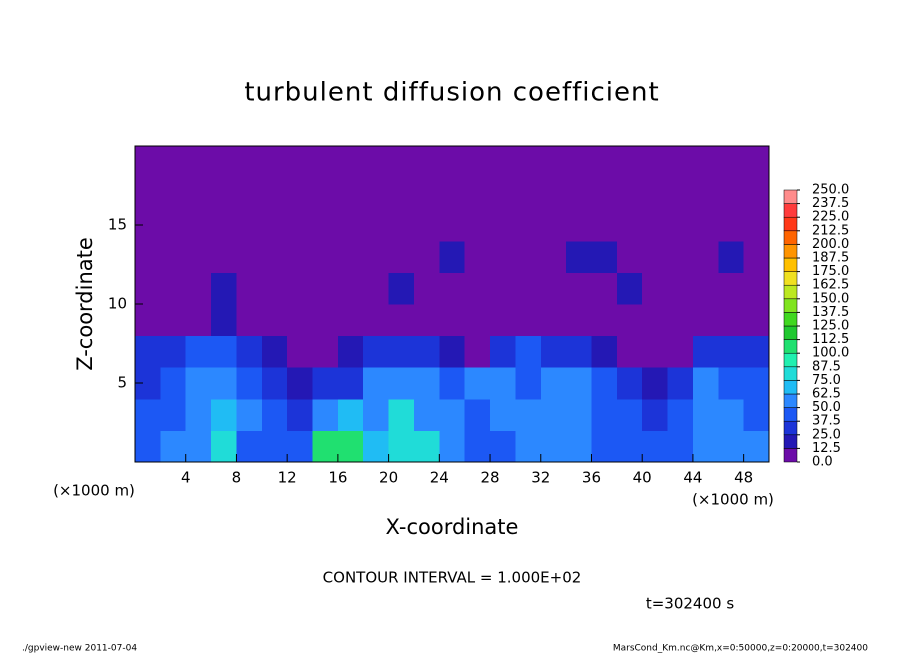  Describe the element at coordinates (122, 383) in the screenshot. I see `y-tick-label: 5` at that location.